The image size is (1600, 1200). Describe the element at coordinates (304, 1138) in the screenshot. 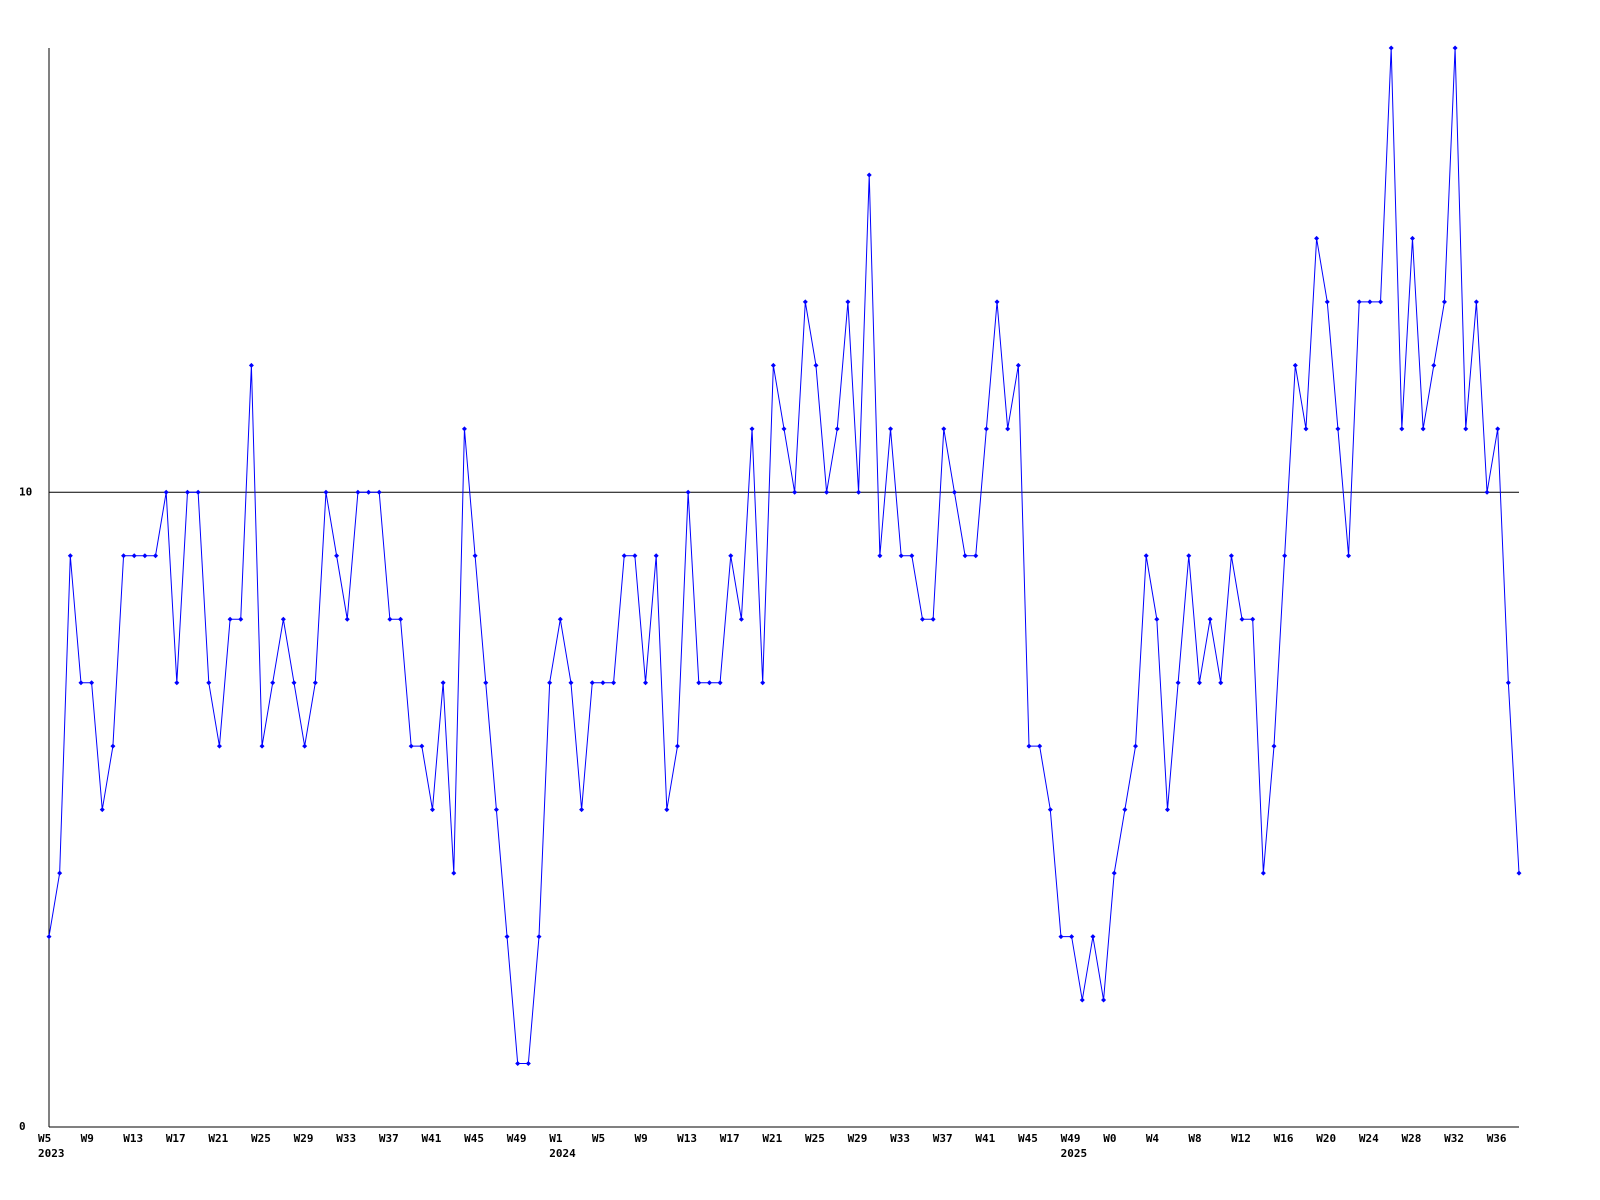

I see `x-tick-label: W29` at that location.